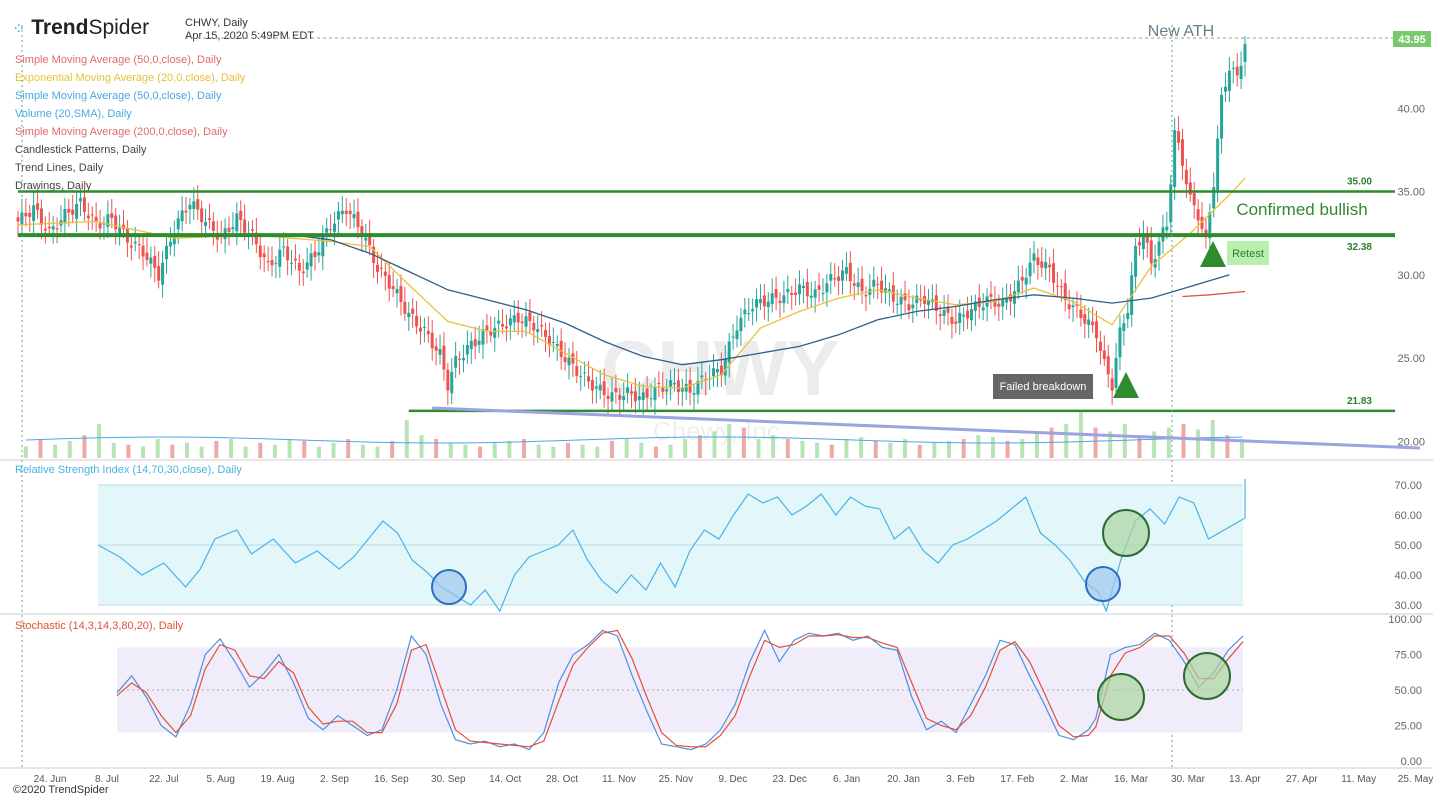 The height and width of the screenshot is (803, 1433). What do you see at coordinates (59, 168) in the screenshot?
I see `legend-entry: Trend Lines, Daily` at bounding box center [59, 168].